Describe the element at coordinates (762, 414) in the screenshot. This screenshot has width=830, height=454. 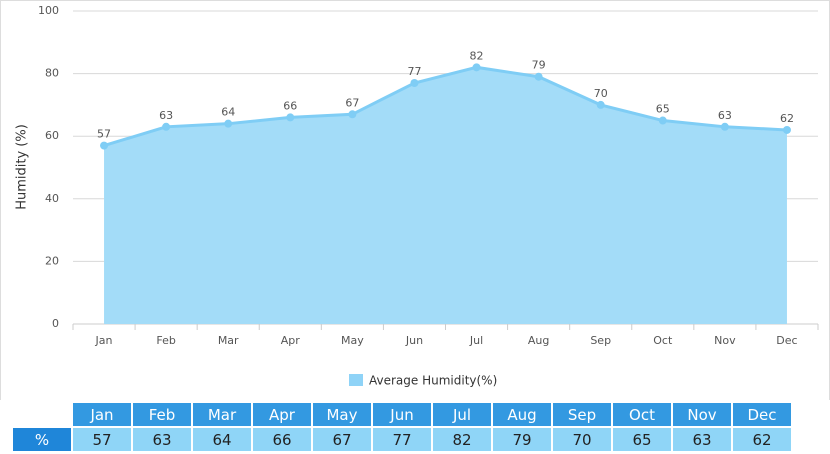
I see `header-cell: Dec` at that location.